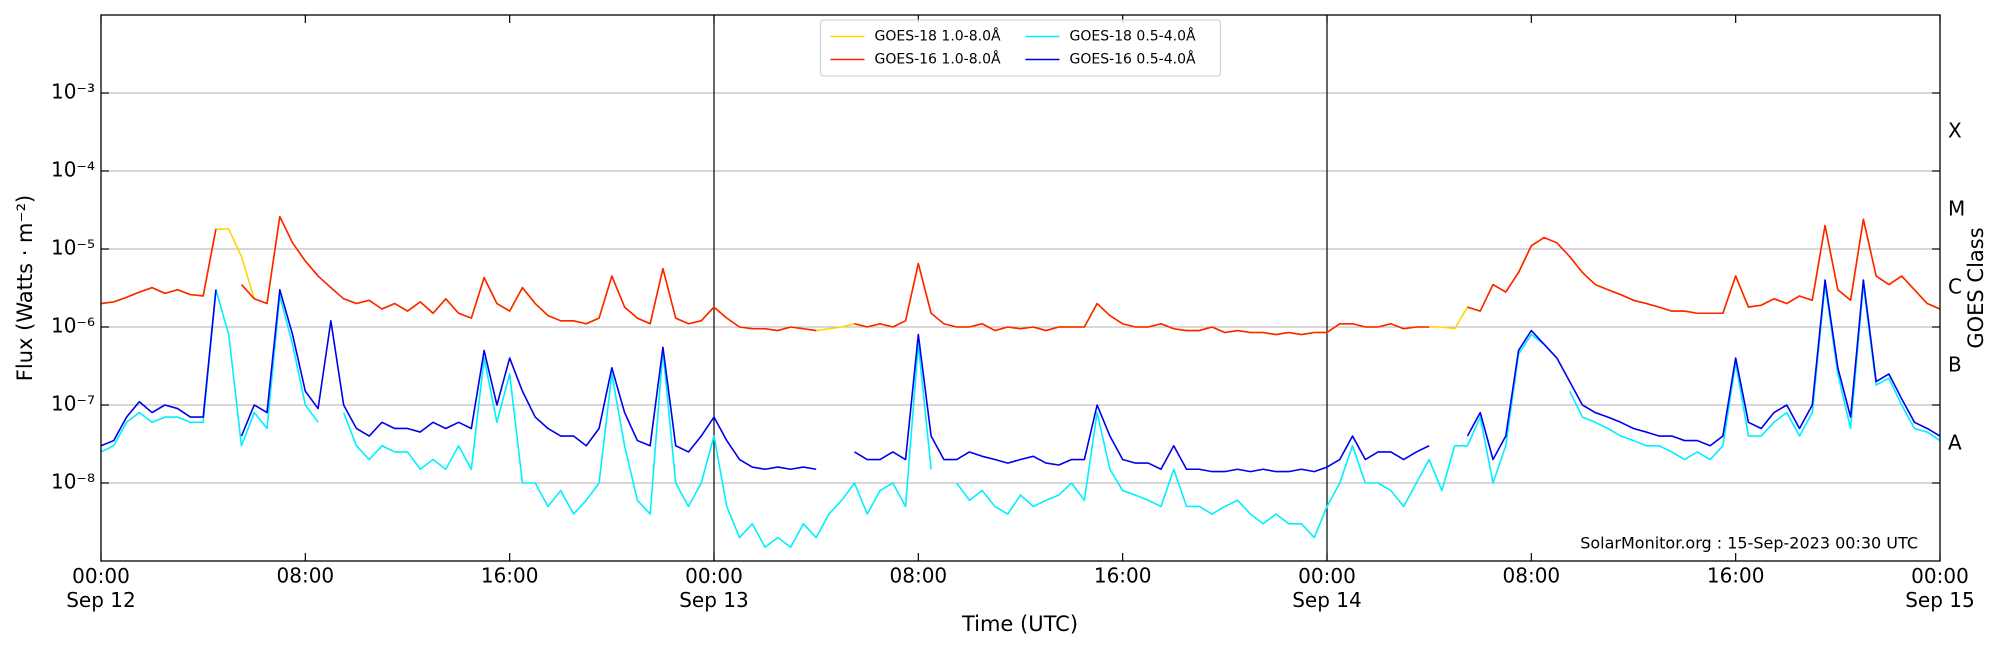 The image size is (2000, 654). Describe the element at coordinates (25, 288) in the screenshot. I see `y-axis-label: Flux (Watts · m⁻²)` at that location.